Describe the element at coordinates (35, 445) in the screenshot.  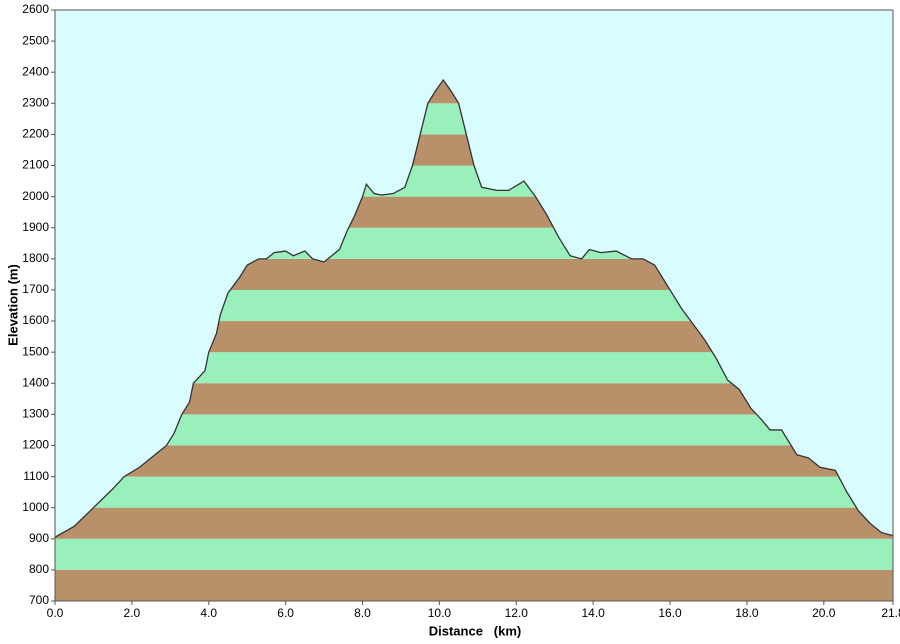
I see `y-tick-label: 1200` at that location.